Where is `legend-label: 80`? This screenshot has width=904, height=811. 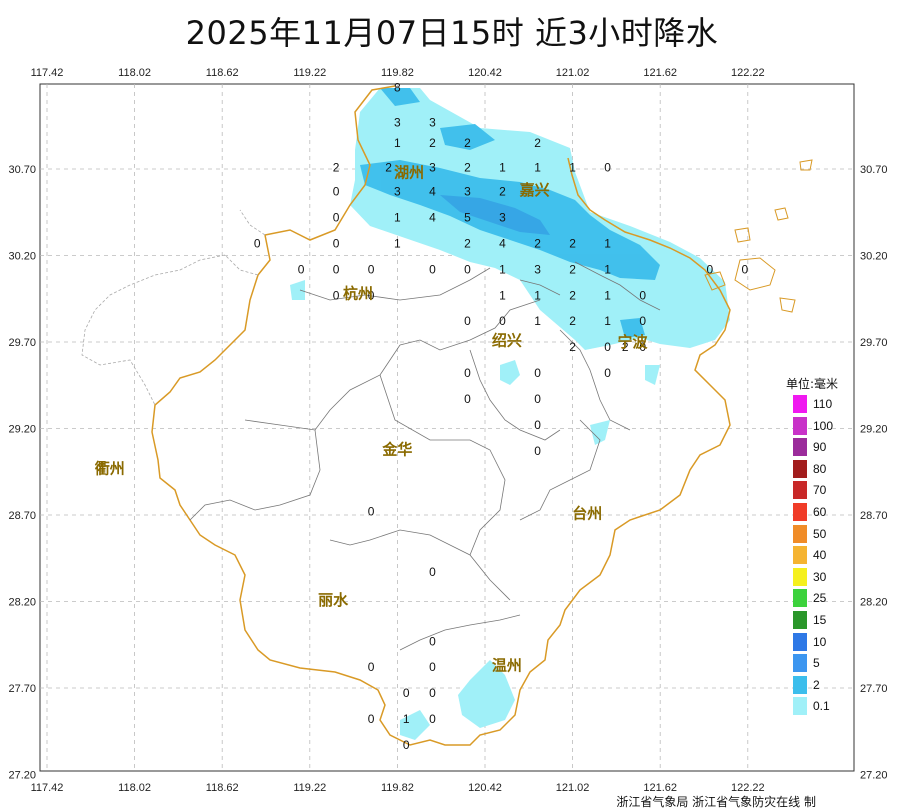
legend-label: 80 is located at coordinates (820, 468).